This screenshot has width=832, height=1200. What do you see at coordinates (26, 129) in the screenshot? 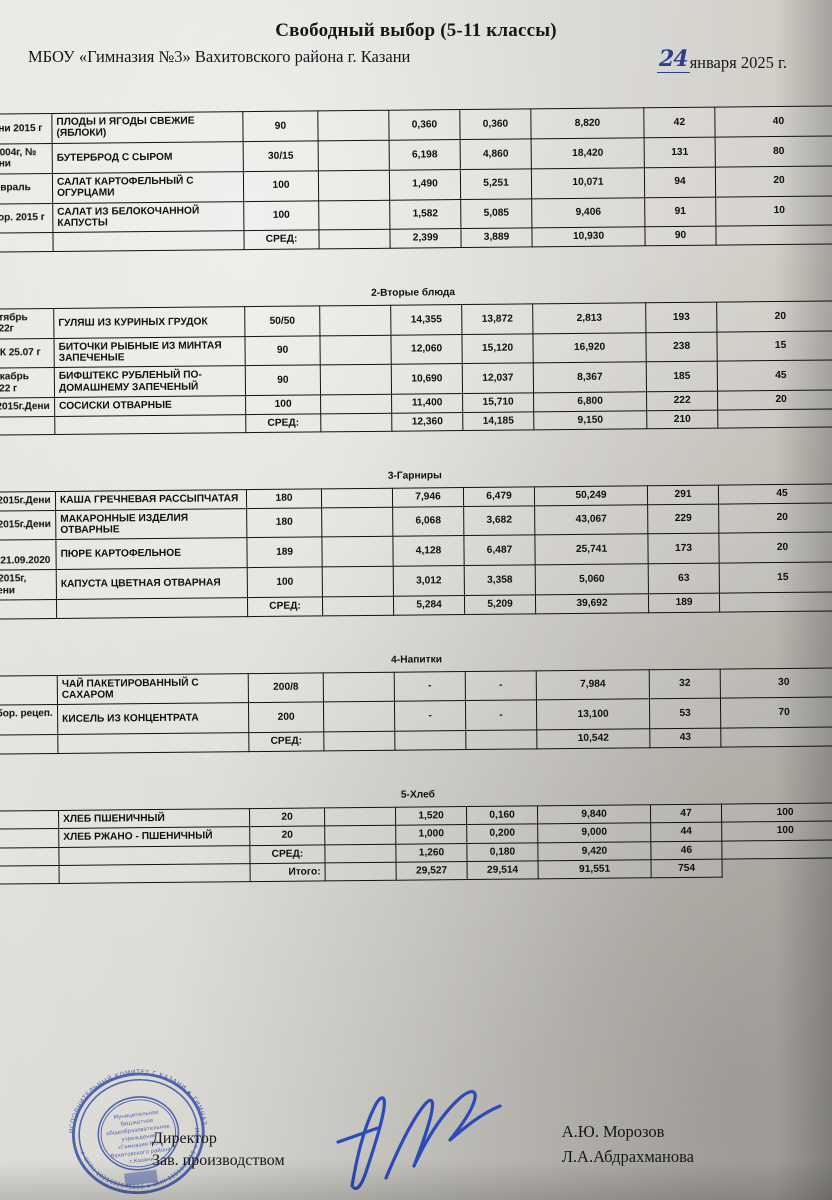
I see `cell-tech-card-ref: Дени 2015 г` at bounding box center [26, 129].